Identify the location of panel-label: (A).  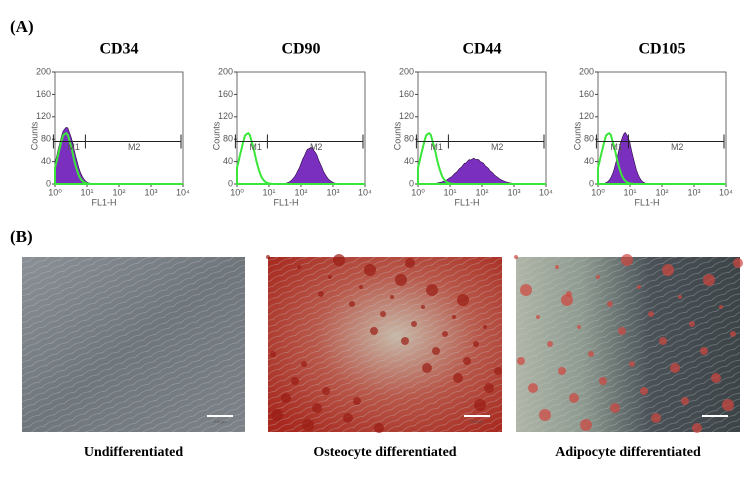
(22, 26).